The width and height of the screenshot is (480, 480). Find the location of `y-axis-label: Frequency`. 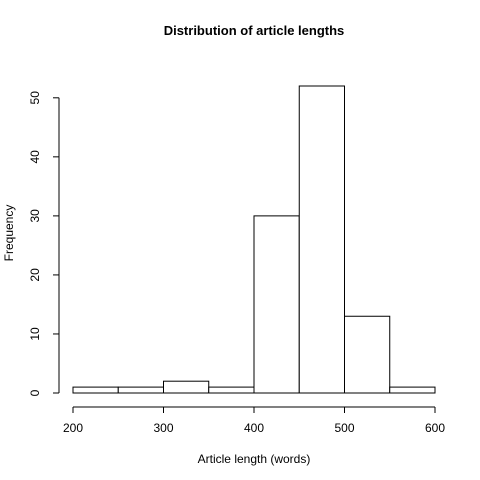

y-axis-label: Frequency is located at coordinates (9, 233).